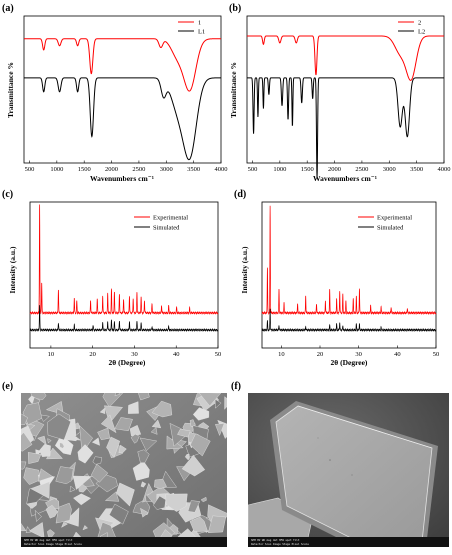 The width and height of the screenshot is (452, 555). What do you see at coordinates (10, 90) in the screenshot?
I see `panel-a-ylabel: Transmittance %` at bounding box center [10, 90].